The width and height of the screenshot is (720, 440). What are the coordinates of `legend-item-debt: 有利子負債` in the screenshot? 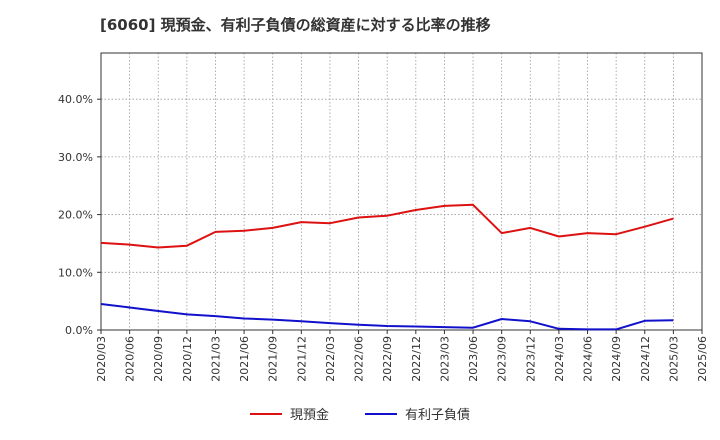 It's located at (417, 413).